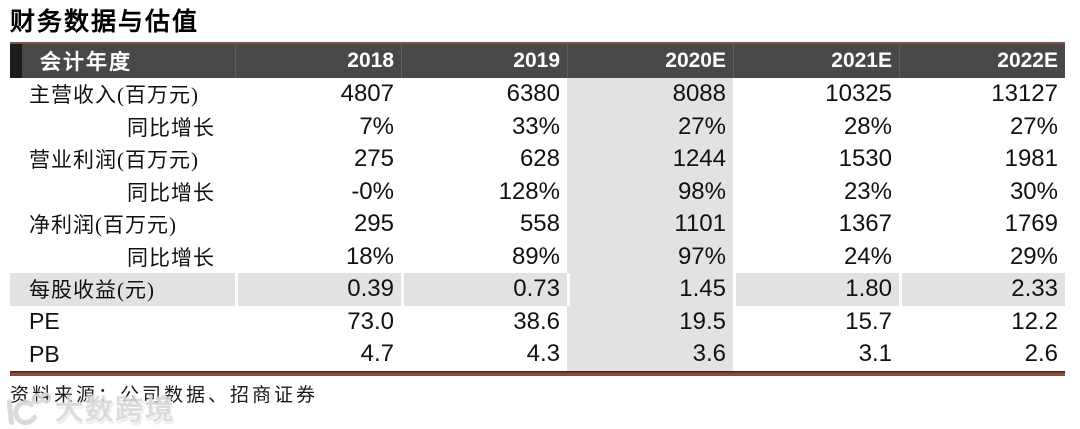 The width and height of the screenshot is (1080, 429). Describe the element at coordinates (1031, 159) in the screenshot. I see `table-cell: 1981` at that location.